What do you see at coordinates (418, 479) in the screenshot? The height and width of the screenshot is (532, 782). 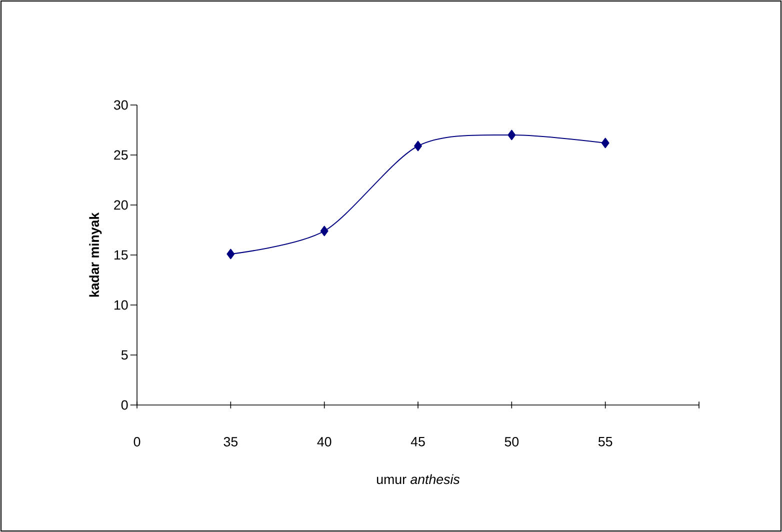 I see `x-axis-title: umur anthesis` at bounding box center [418, 479].